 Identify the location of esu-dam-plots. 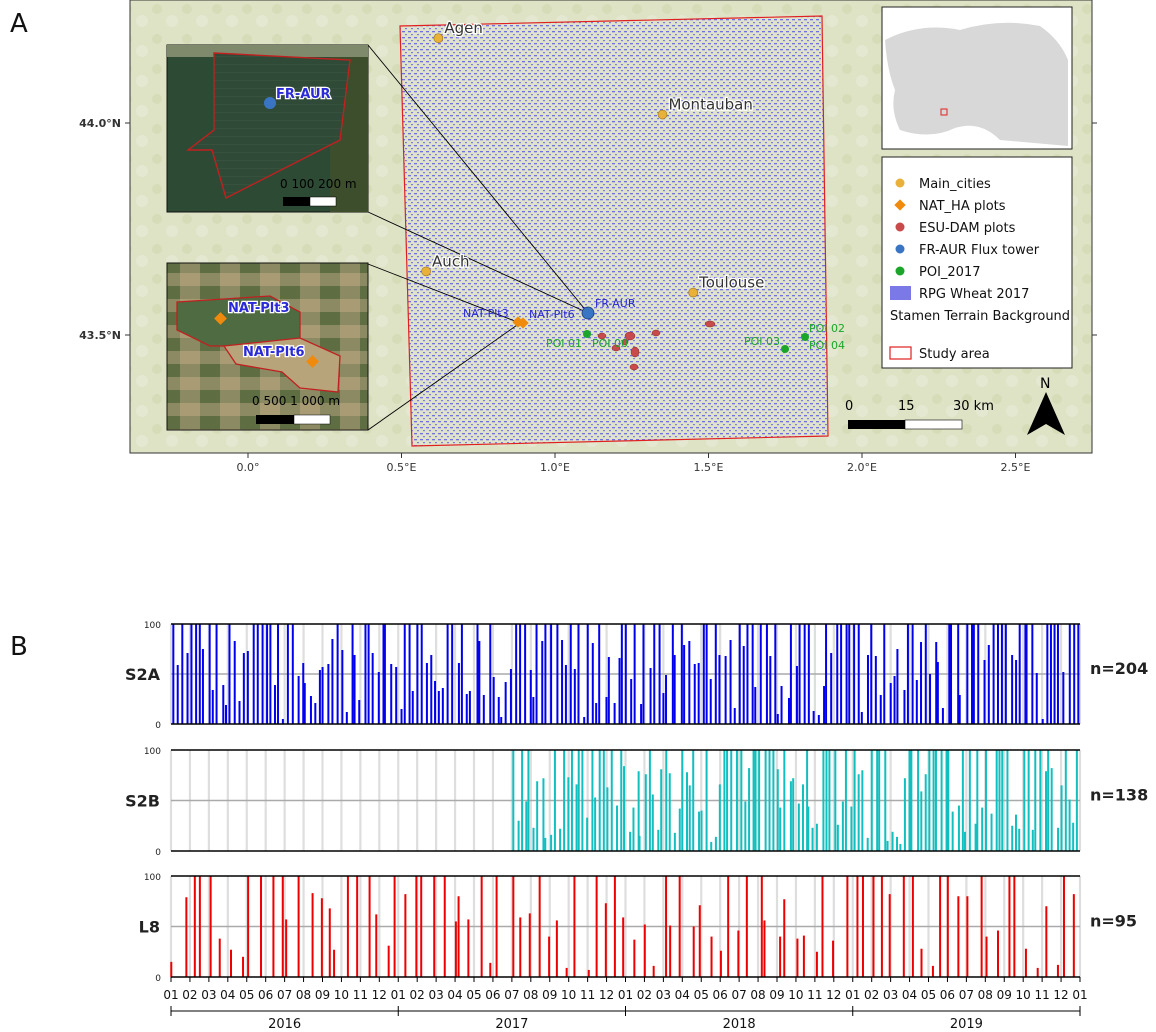
(656, 345).